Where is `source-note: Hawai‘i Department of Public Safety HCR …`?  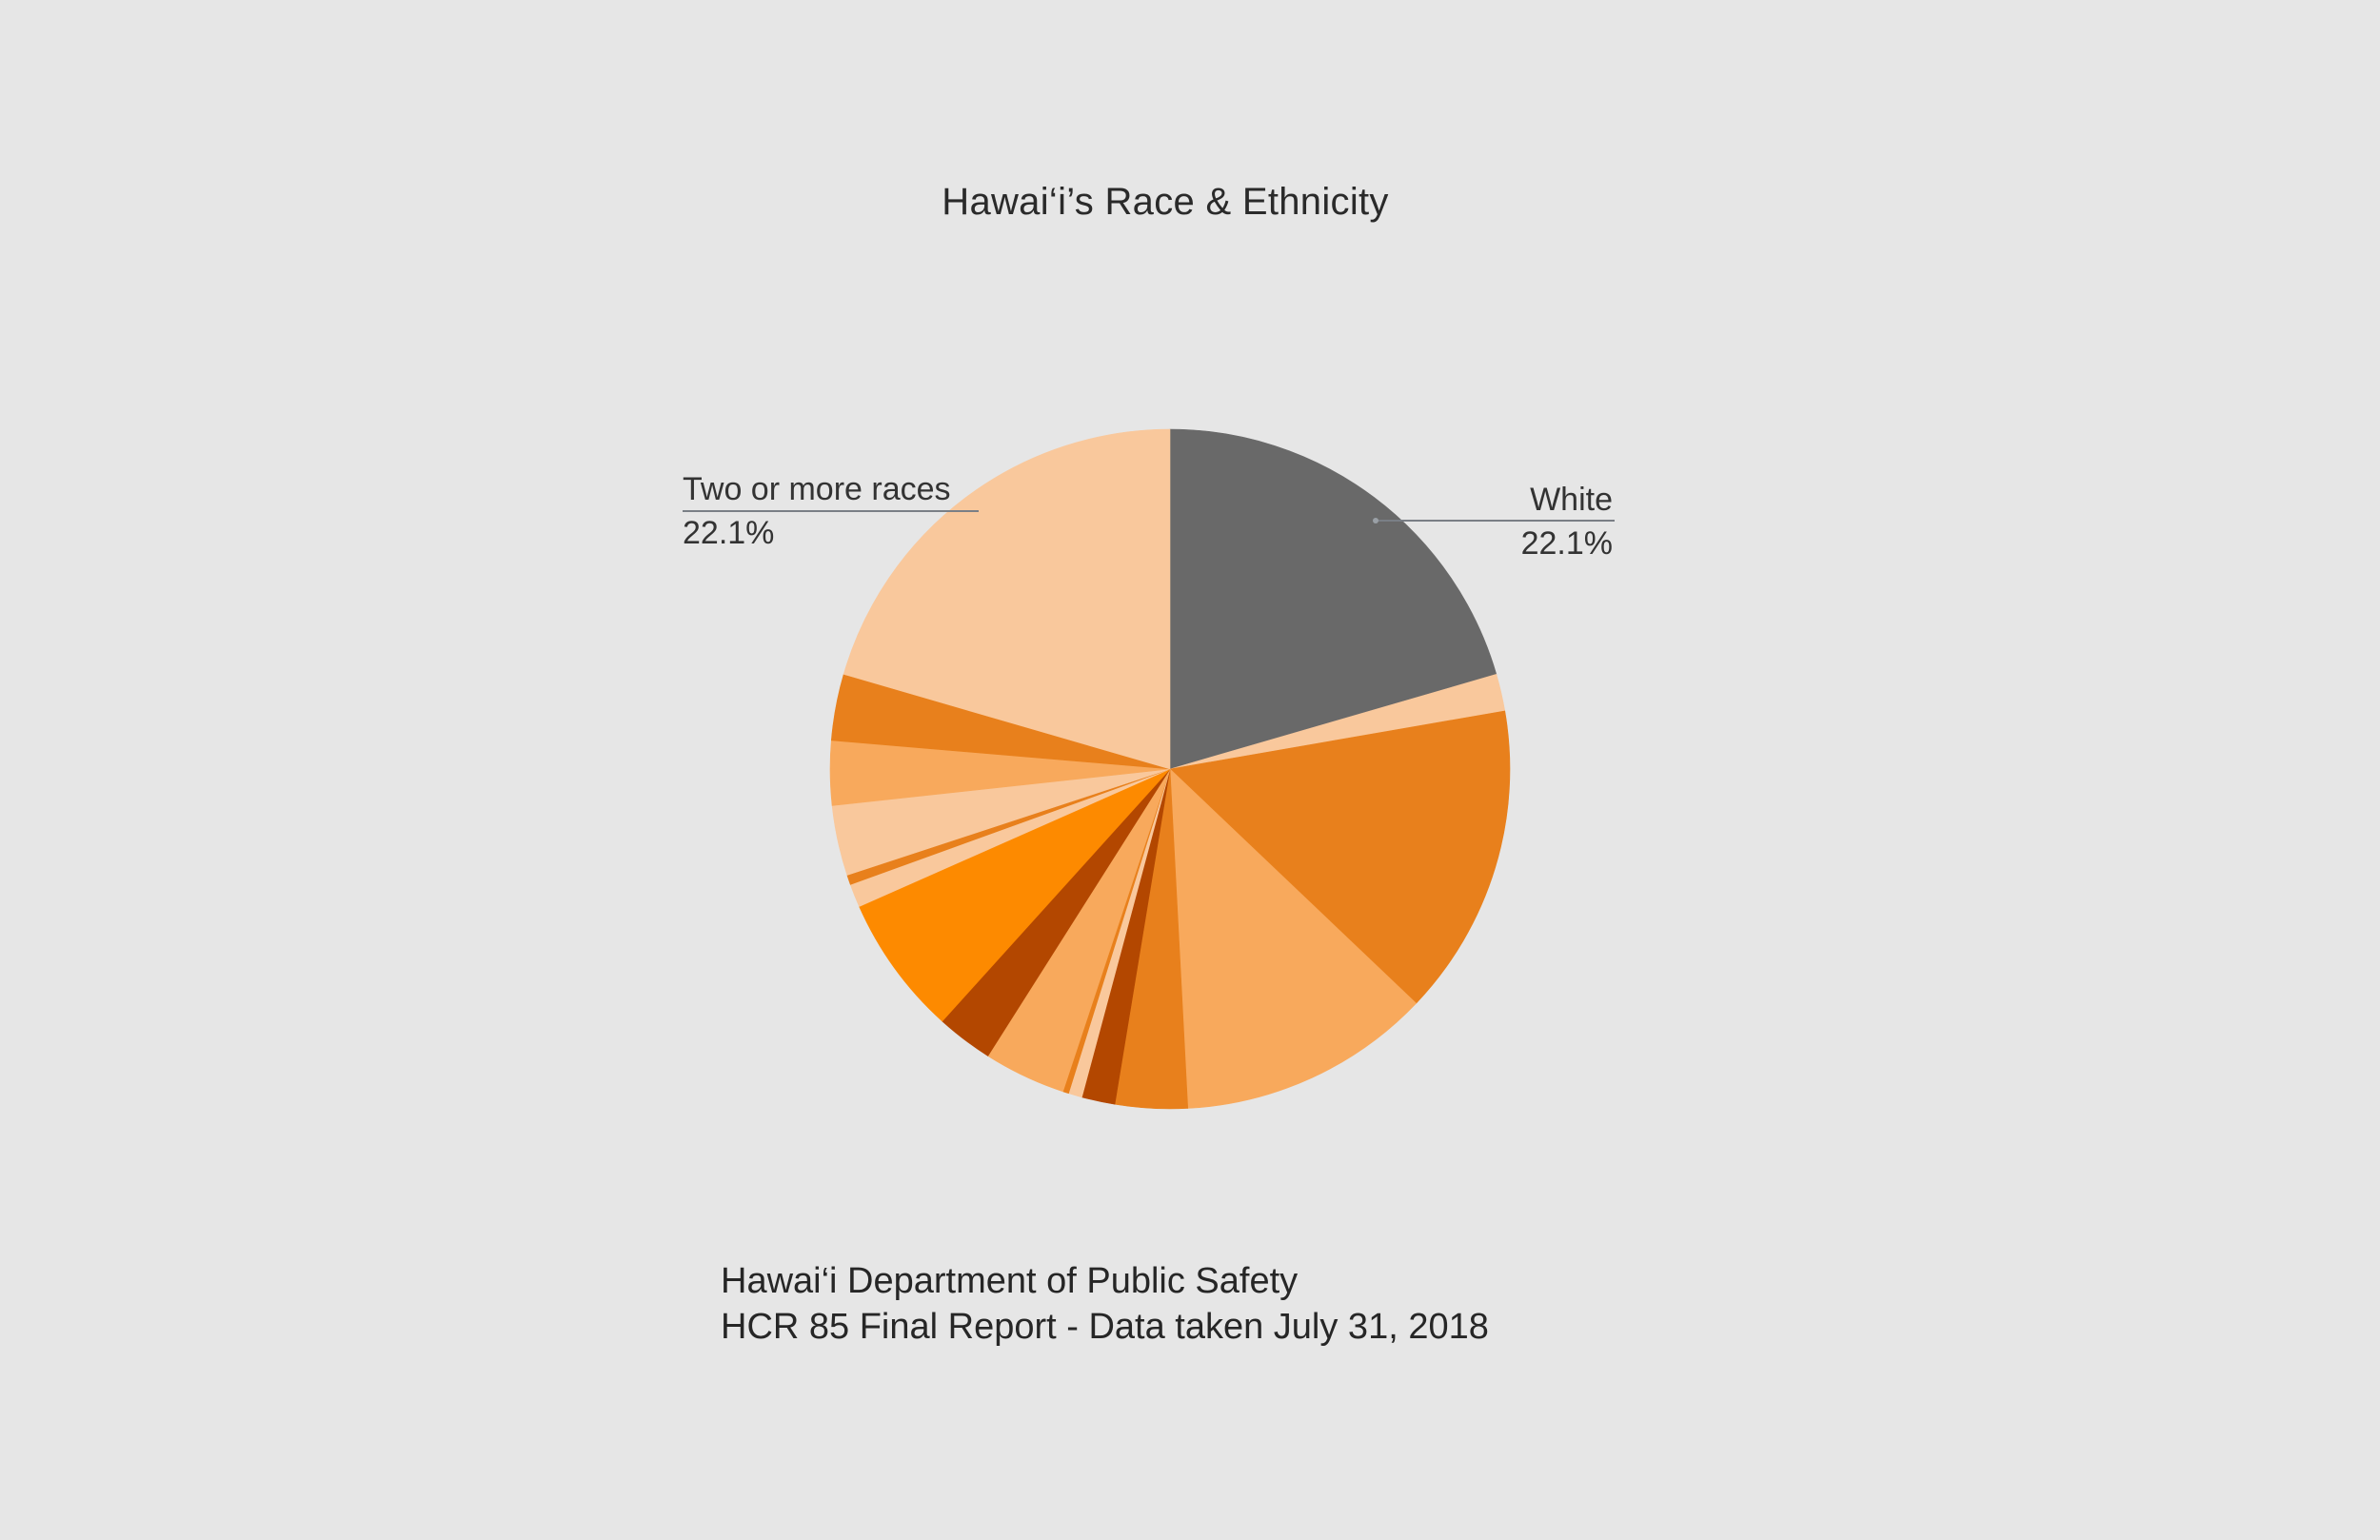 source-note: Hawai‘i Department of Public Safety HCR … is located at coordinates (1105, 1304).